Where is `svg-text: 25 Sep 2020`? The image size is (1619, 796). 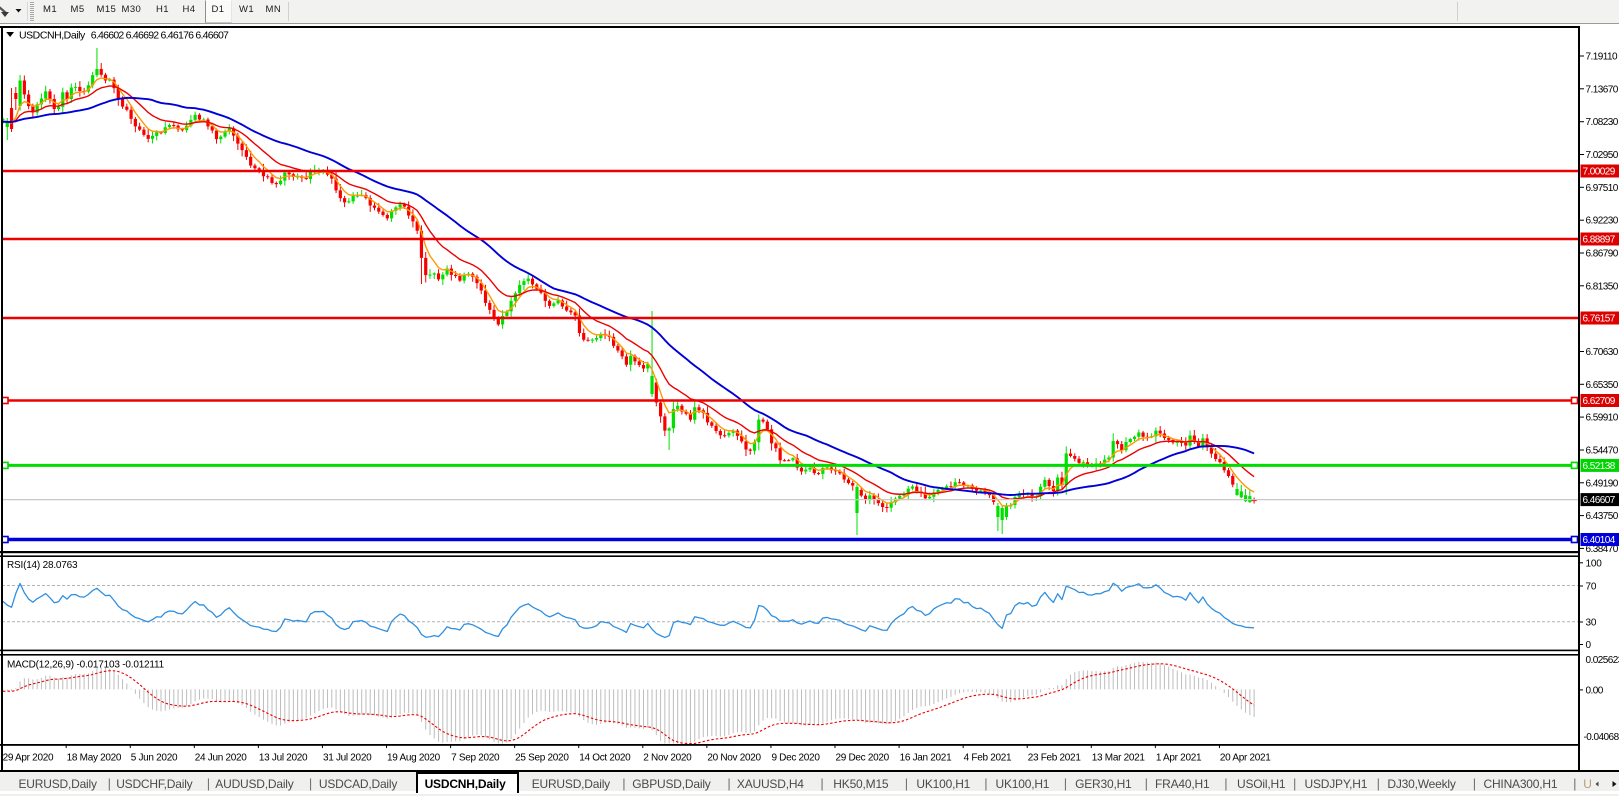
svg-text: 25 Sep 2020 is located at coordinates (542, 758).